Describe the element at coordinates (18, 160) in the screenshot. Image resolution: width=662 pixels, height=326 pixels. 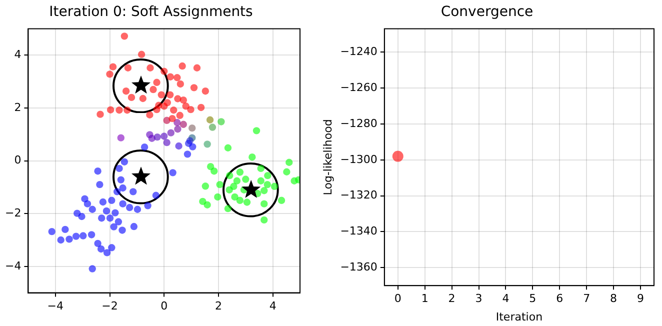
I see `y-tick-label: 0` at that location.